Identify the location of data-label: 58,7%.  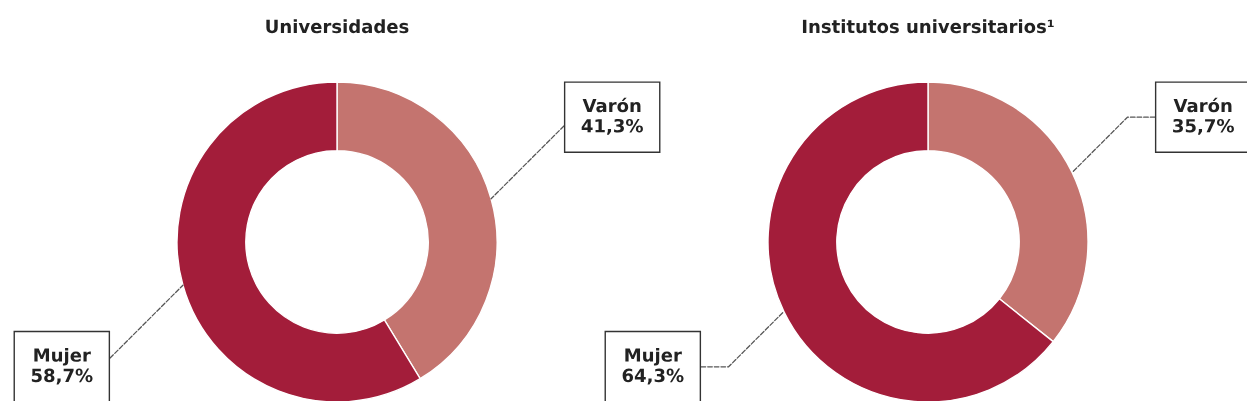
(62, 376).